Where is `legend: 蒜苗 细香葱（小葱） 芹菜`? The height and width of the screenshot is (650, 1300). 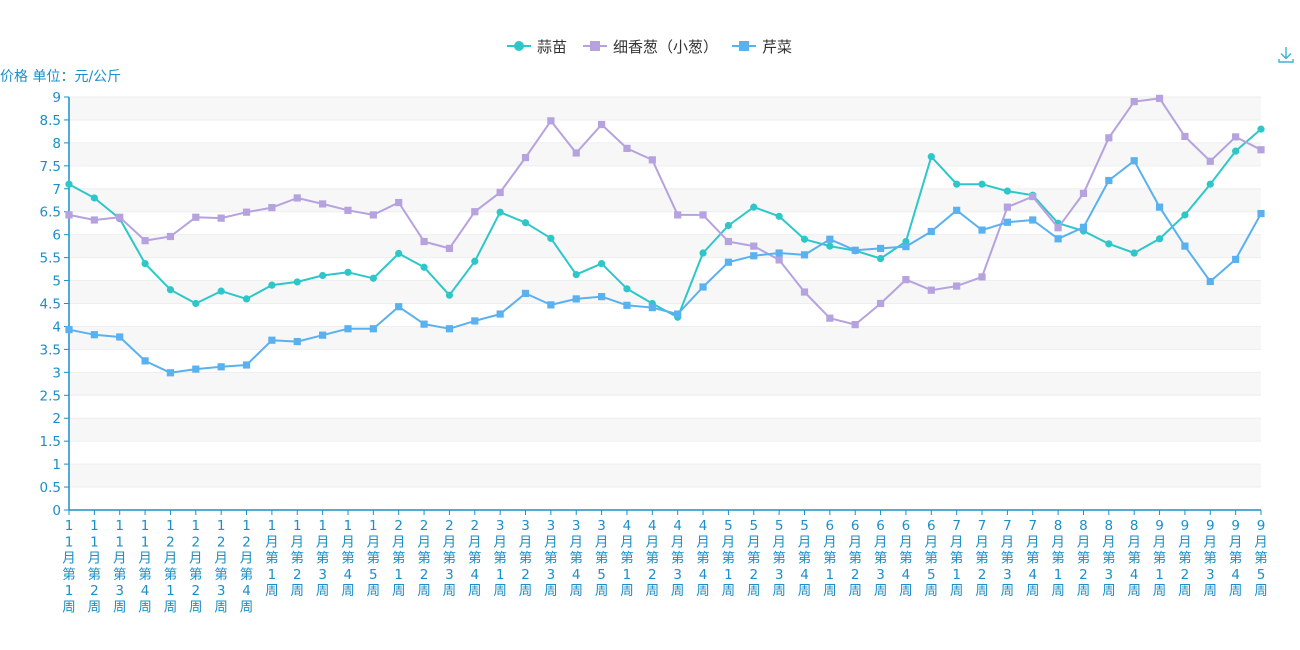
legend: 蒜苗 细香葱（小葱） 芹菜 is located at coordinates (649, 47).